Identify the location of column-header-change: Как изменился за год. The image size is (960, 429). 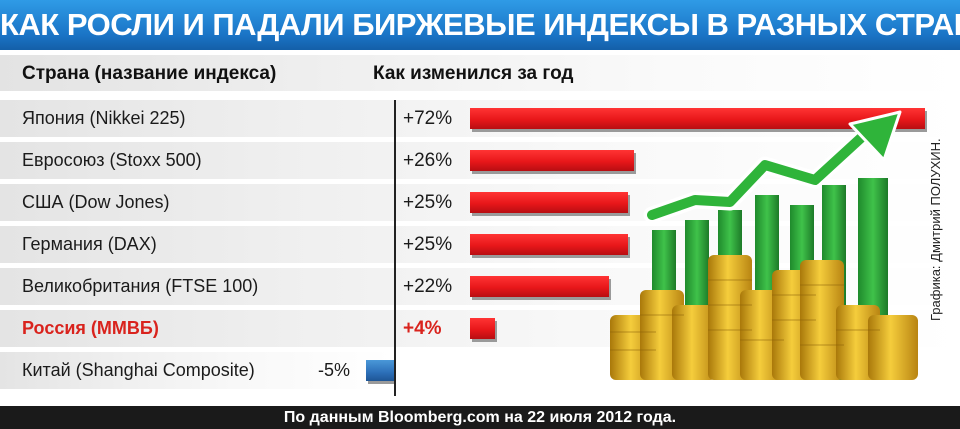
(473, 73).